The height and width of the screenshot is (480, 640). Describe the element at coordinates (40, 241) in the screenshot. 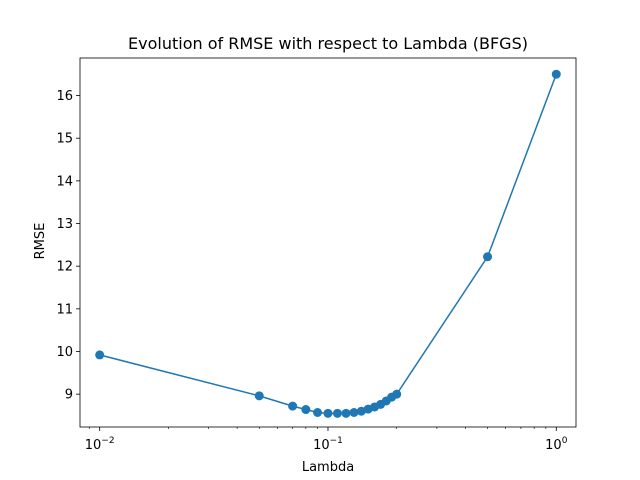

I see `y-axis-label: RMSE` at that location.